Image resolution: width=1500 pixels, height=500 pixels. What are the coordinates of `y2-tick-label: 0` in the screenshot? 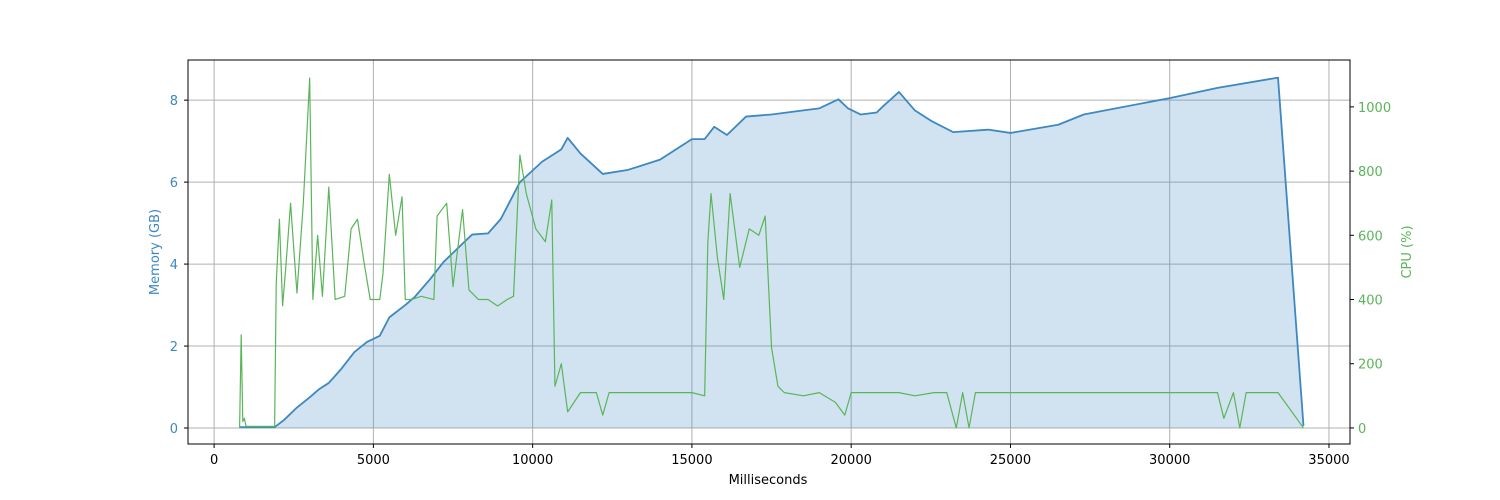 It's located at (1362, 429).